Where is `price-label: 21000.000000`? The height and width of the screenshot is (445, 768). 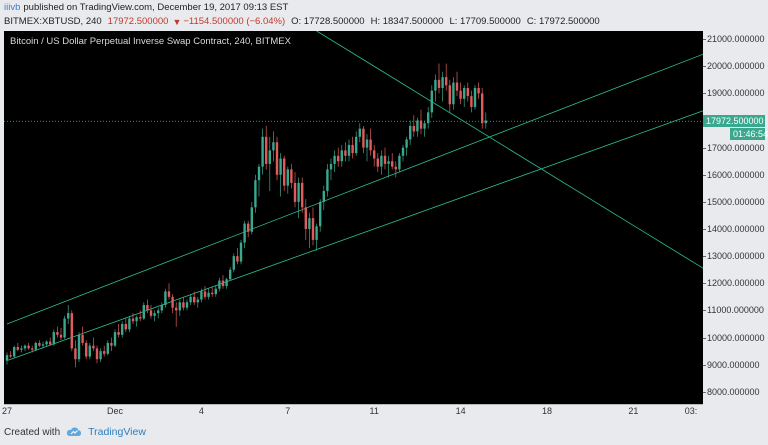
price-label: 21000.000000 is located at coordinates (736, 39).